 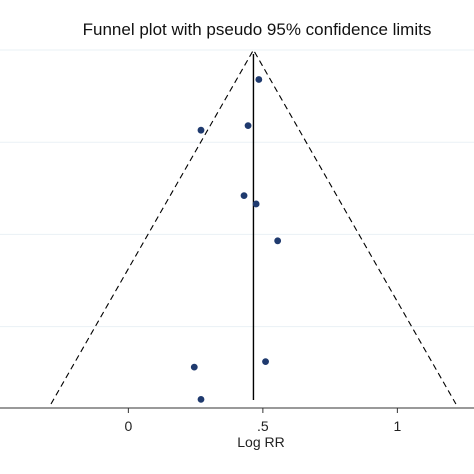 I want to click on x-axis-title: Log RR, so click(x=260, y=442).